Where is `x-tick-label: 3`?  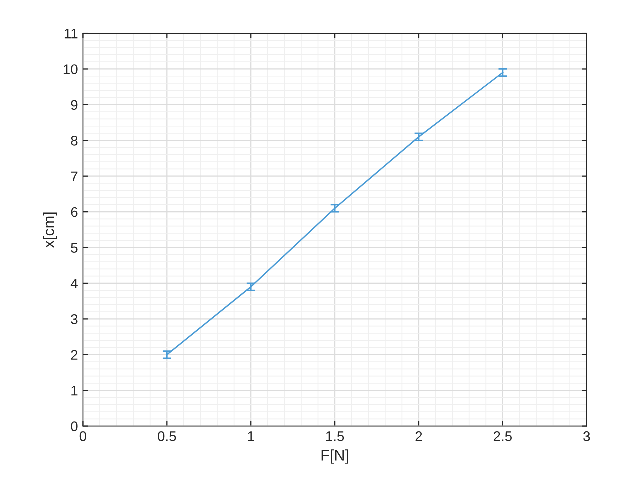 x-tick-label: 3 is located at coordinates (587, 437).